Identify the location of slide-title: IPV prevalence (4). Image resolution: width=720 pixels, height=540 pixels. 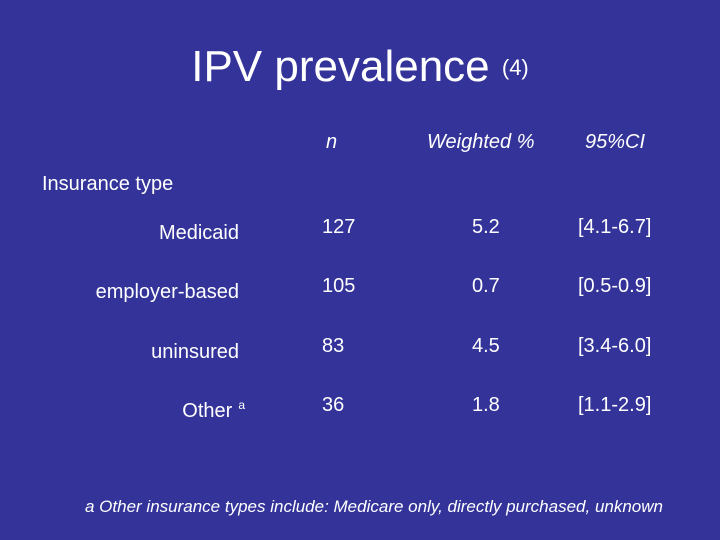
(360, 67).